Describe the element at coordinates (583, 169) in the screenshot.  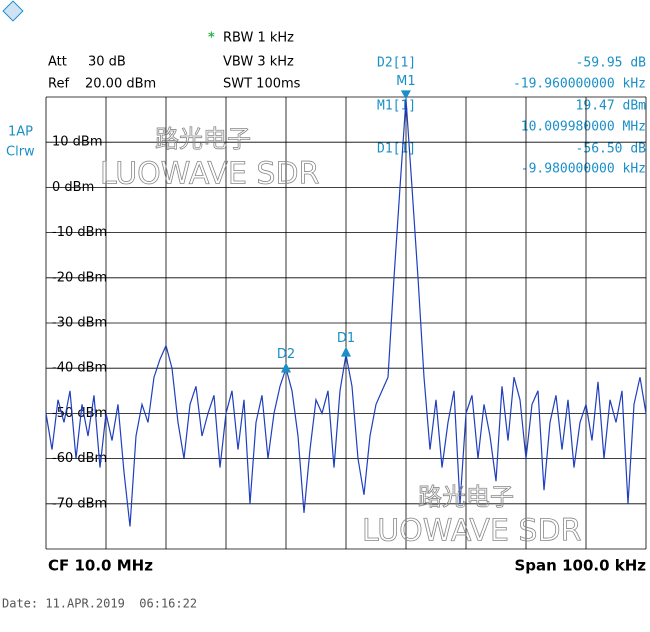
I see `readout-freq: -9.980000000 kHz` at that location.